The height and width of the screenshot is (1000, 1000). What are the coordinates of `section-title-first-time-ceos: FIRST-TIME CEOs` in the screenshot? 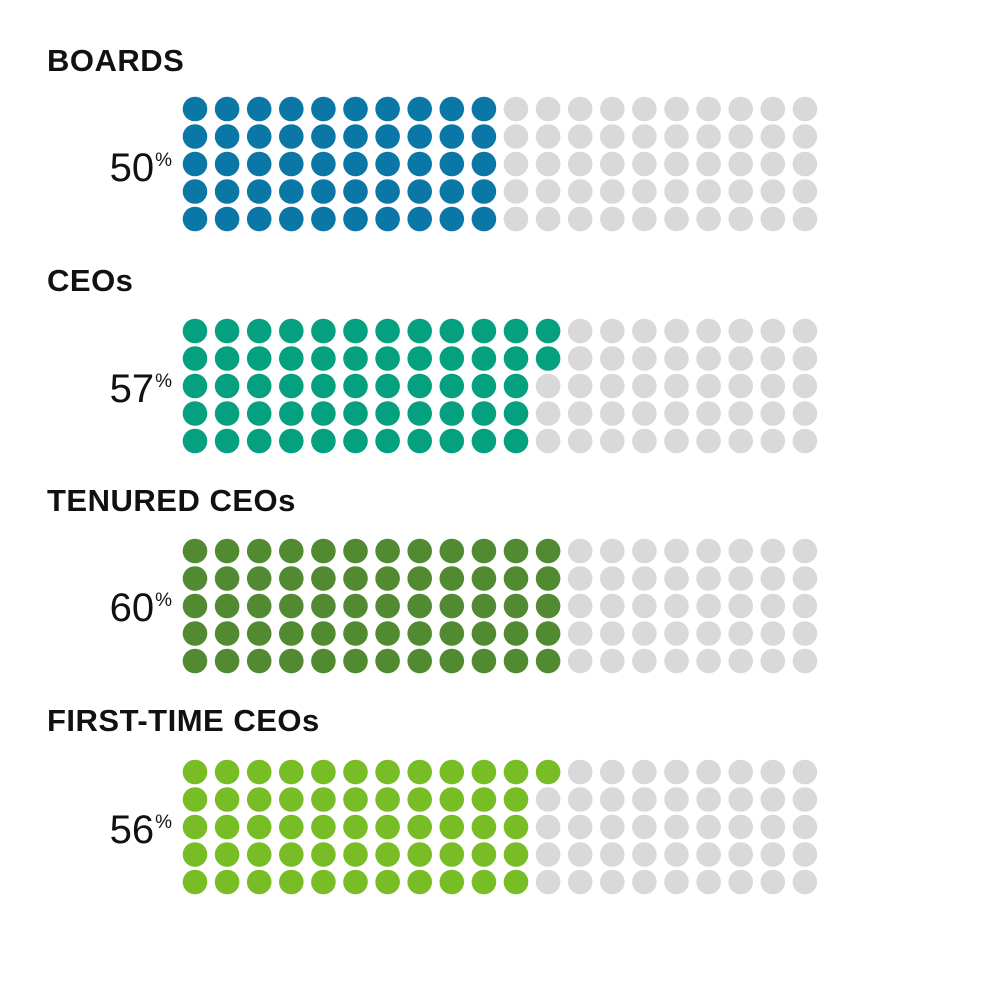 It's located at (183, 720).